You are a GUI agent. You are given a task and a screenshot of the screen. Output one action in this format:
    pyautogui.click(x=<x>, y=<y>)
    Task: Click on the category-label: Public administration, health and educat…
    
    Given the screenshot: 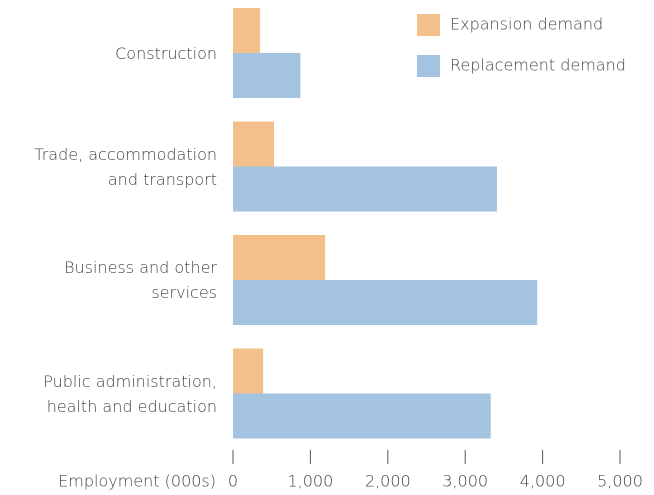 What is the action you would take?
    pyautogui.click(x=130, y=393)
    